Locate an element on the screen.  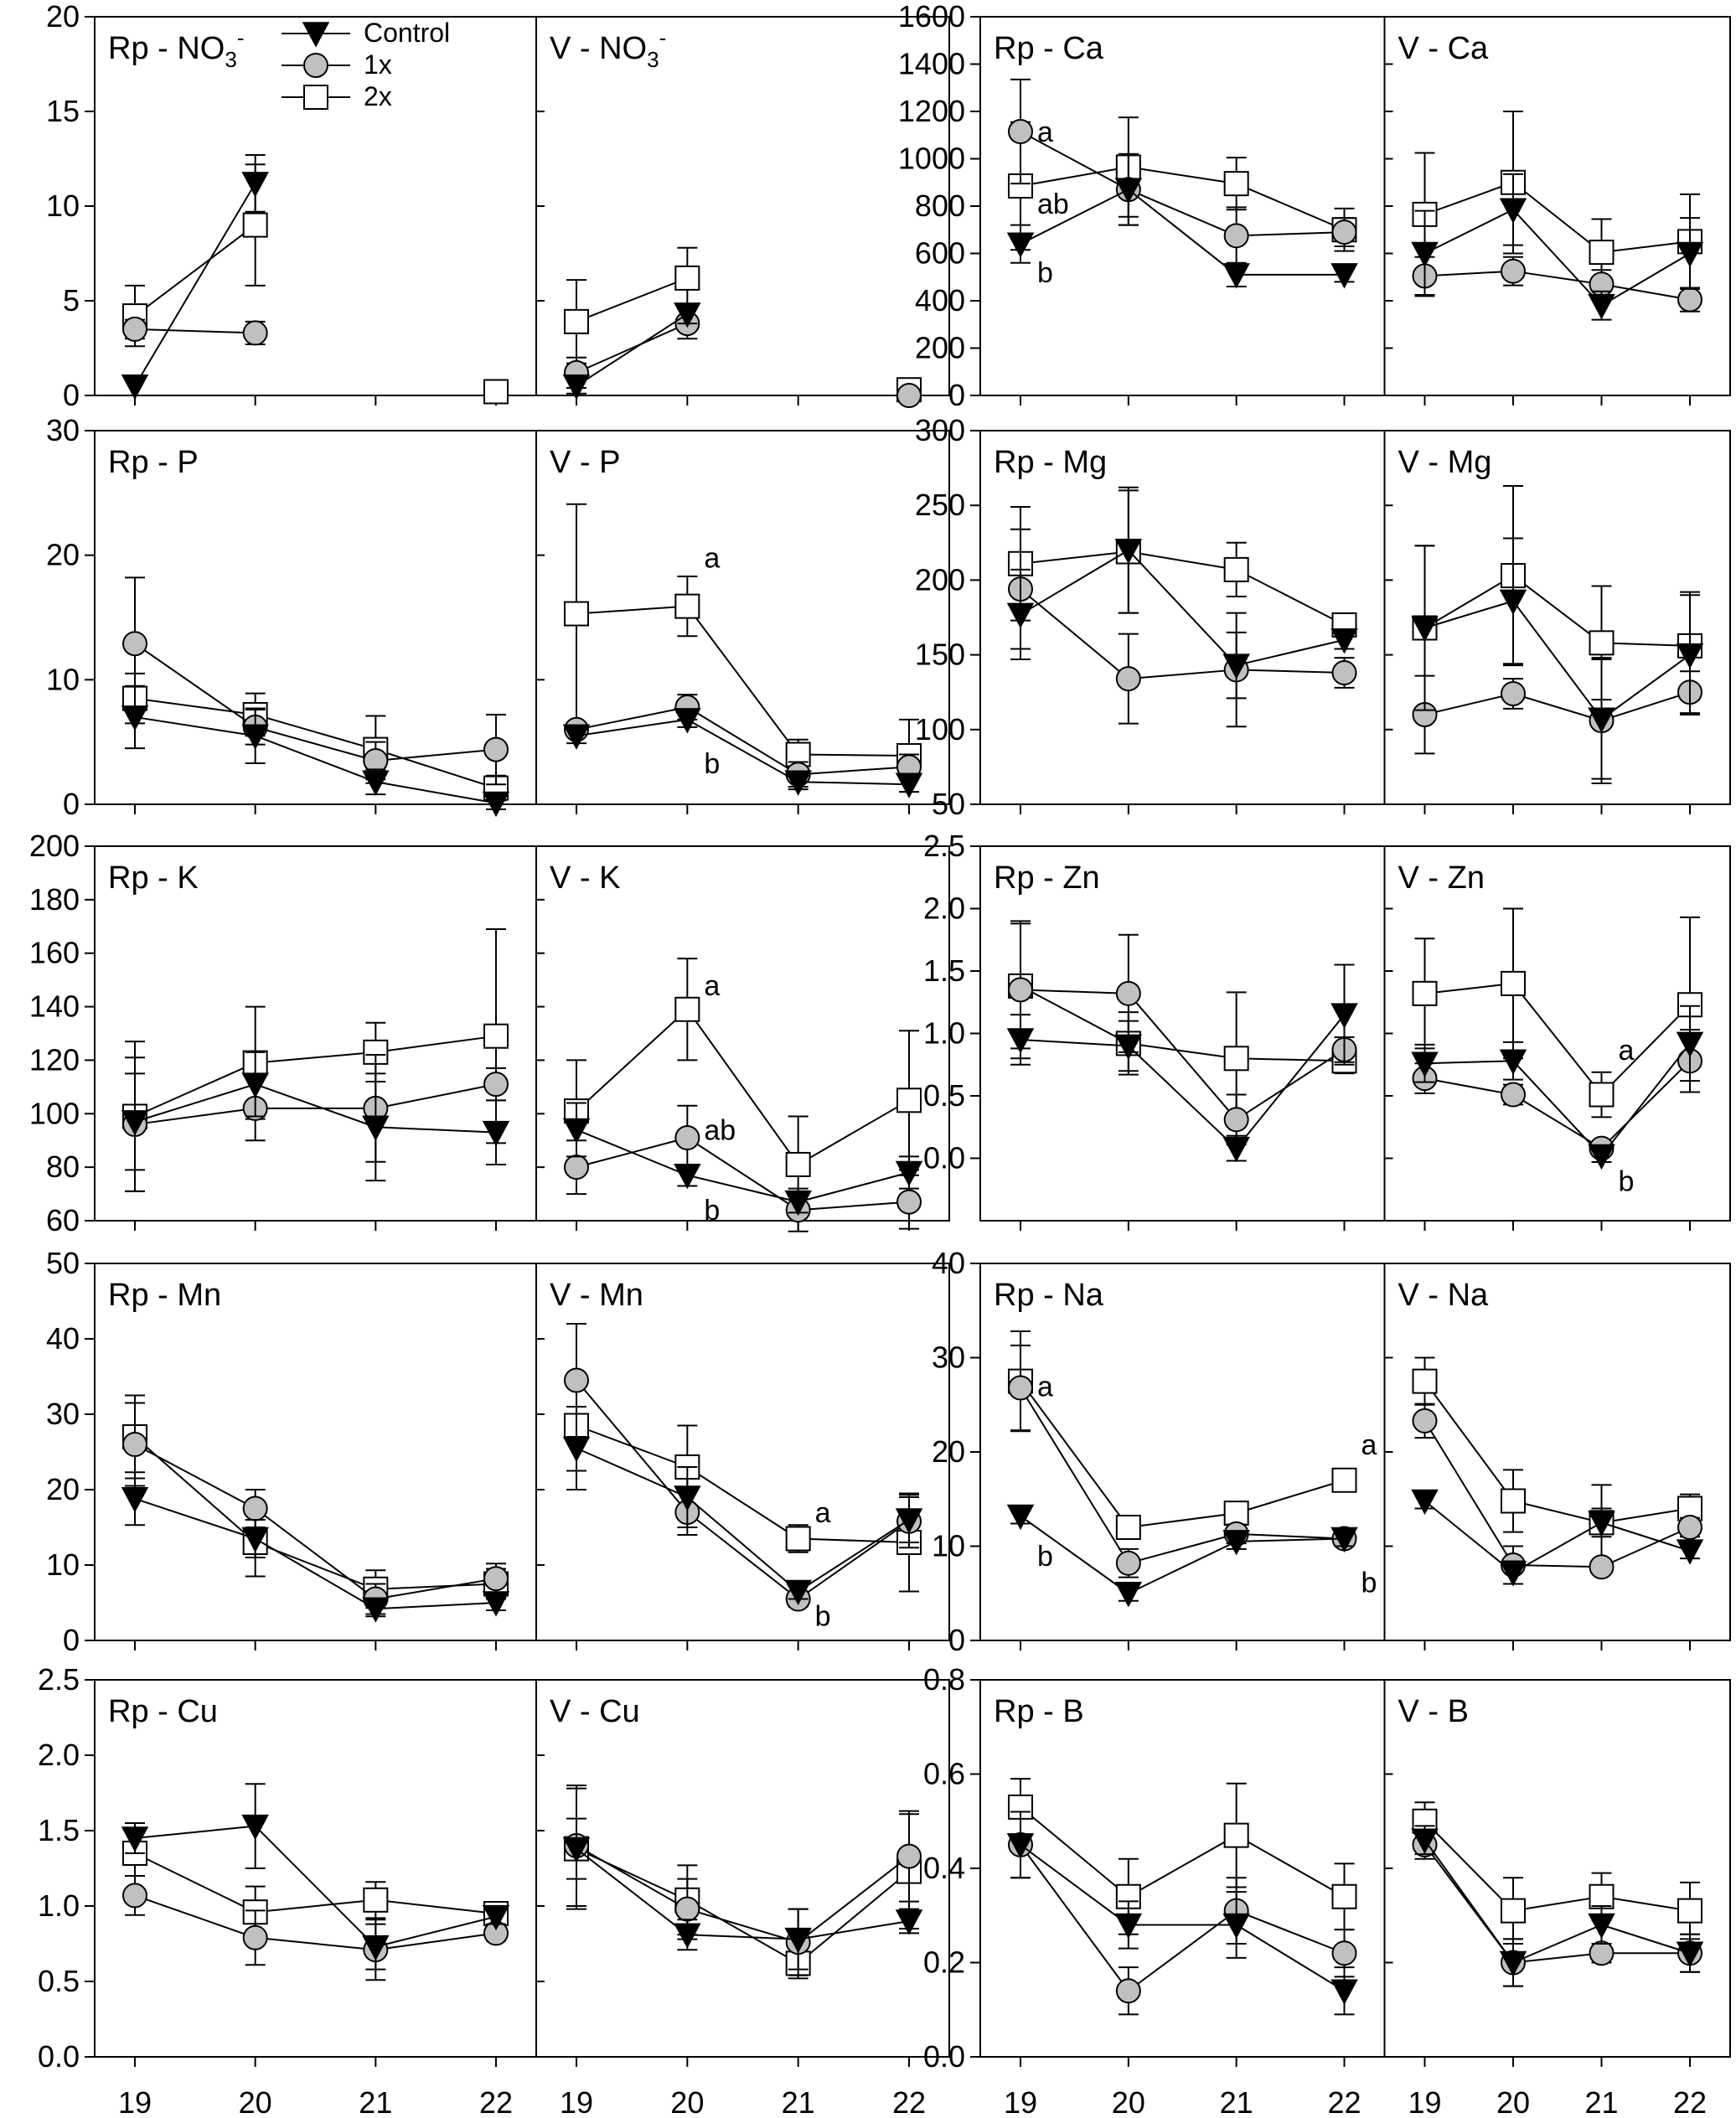
y-tick-label: 10 is located at coordinates (63, 679).